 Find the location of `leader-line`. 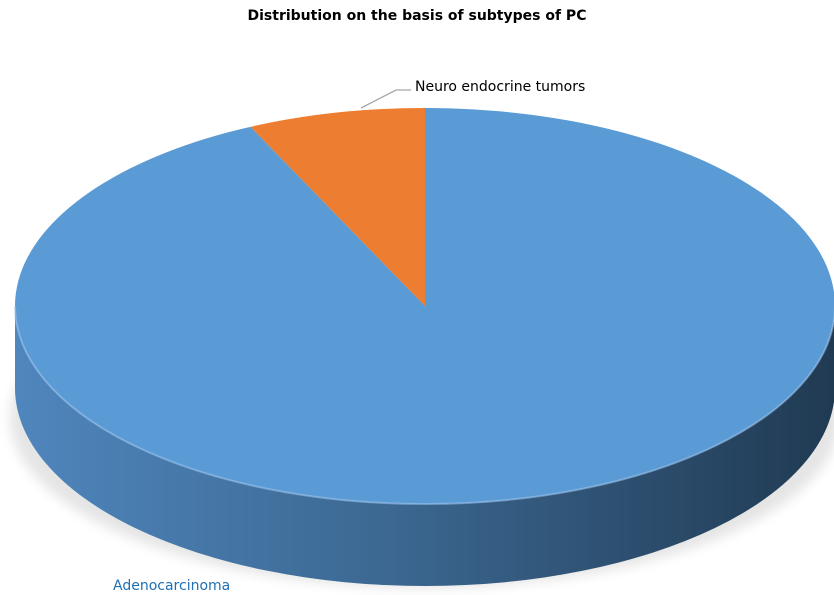

leader-line is located at coordinates (385, 99).